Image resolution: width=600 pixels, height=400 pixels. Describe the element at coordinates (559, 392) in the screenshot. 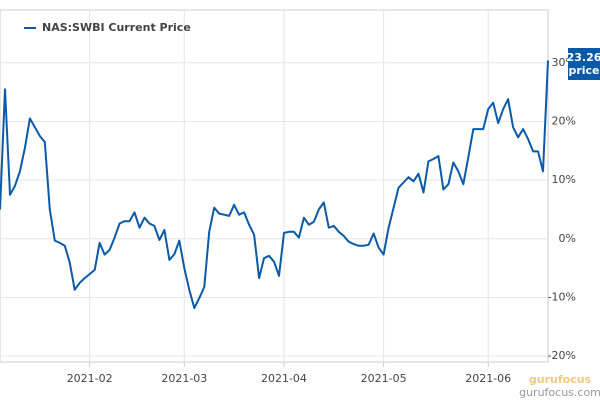

I see `watermark-url: gurufocus.com` at that location.